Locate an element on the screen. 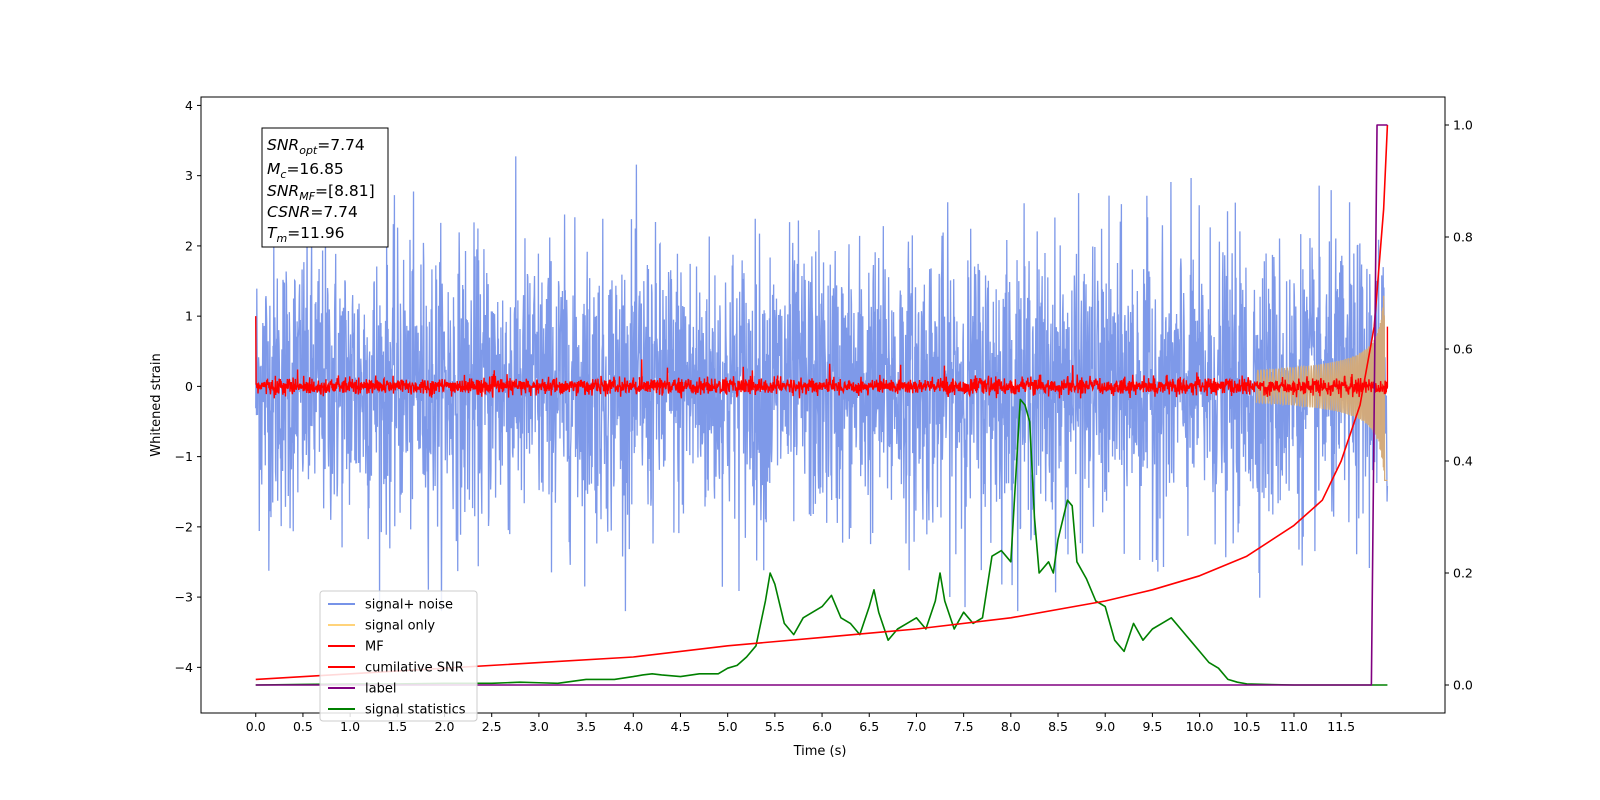  x-tick-label: 10.0 is located at coordinates (1200, 726).